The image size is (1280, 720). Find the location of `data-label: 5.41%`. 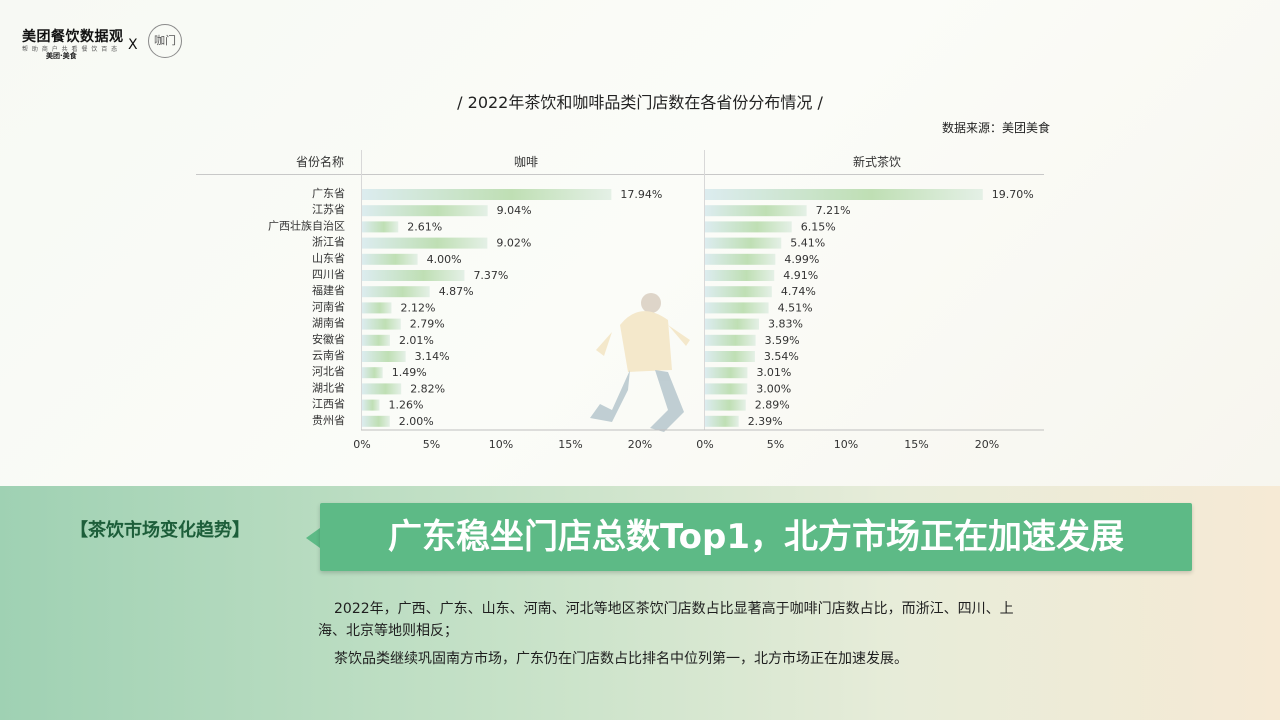

data-label: 5.41% is located at coordinates (807, 243).